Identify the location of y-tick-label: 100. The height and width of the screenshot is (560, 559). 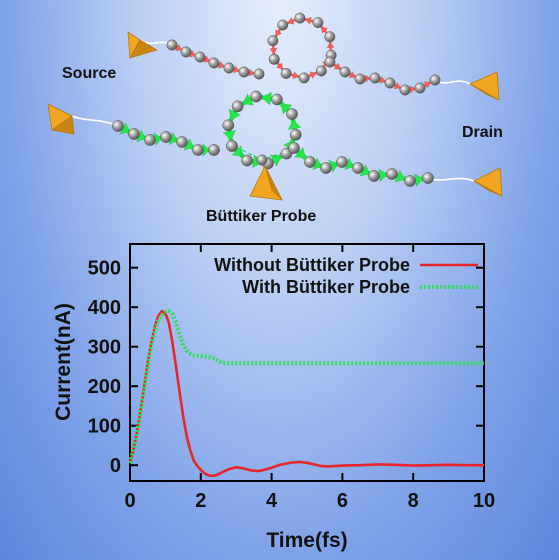
(104, 427).